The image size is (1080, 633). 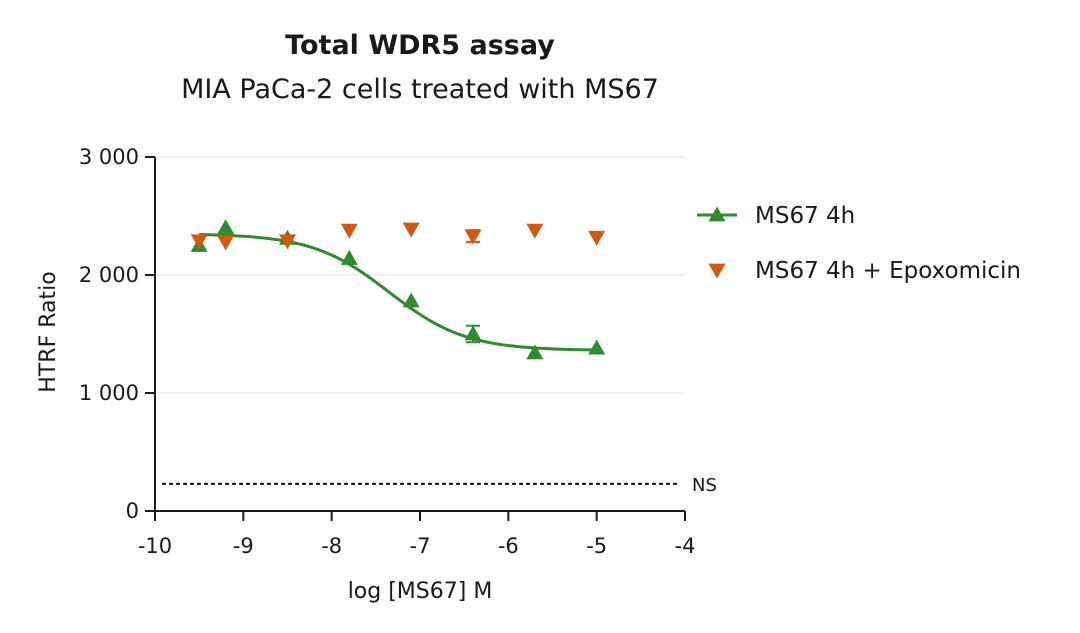 I want to click on fit-curve-layer, so click(x=398, y=292).